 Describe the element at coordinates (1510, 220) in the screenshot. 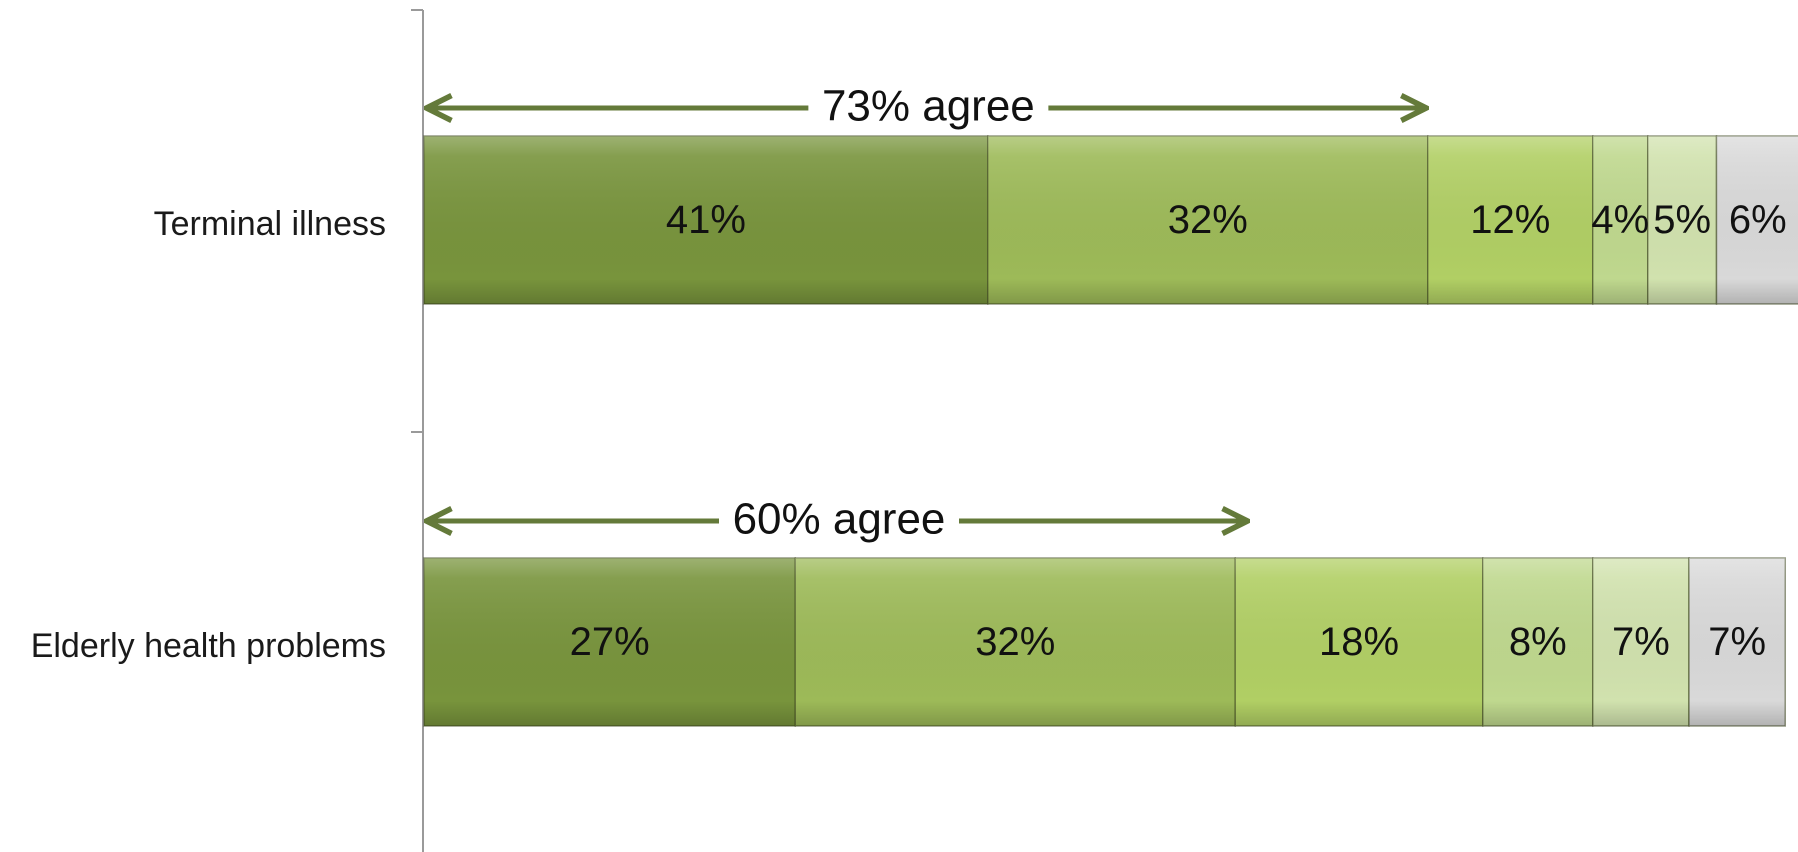

I see `data-label: 12%` at that location.